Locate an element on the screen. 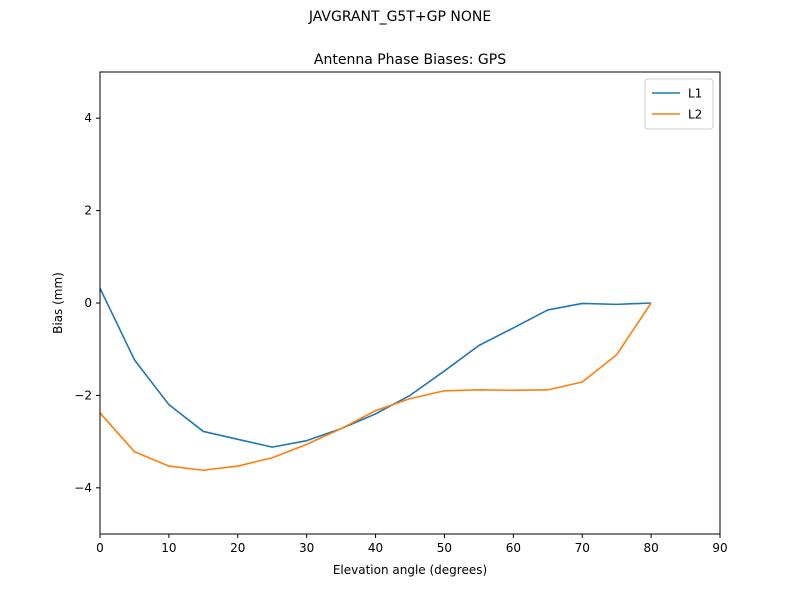 This screenshot has height=600, width=800. legend-label-l1: L1 is located at coordinates (695, 94).